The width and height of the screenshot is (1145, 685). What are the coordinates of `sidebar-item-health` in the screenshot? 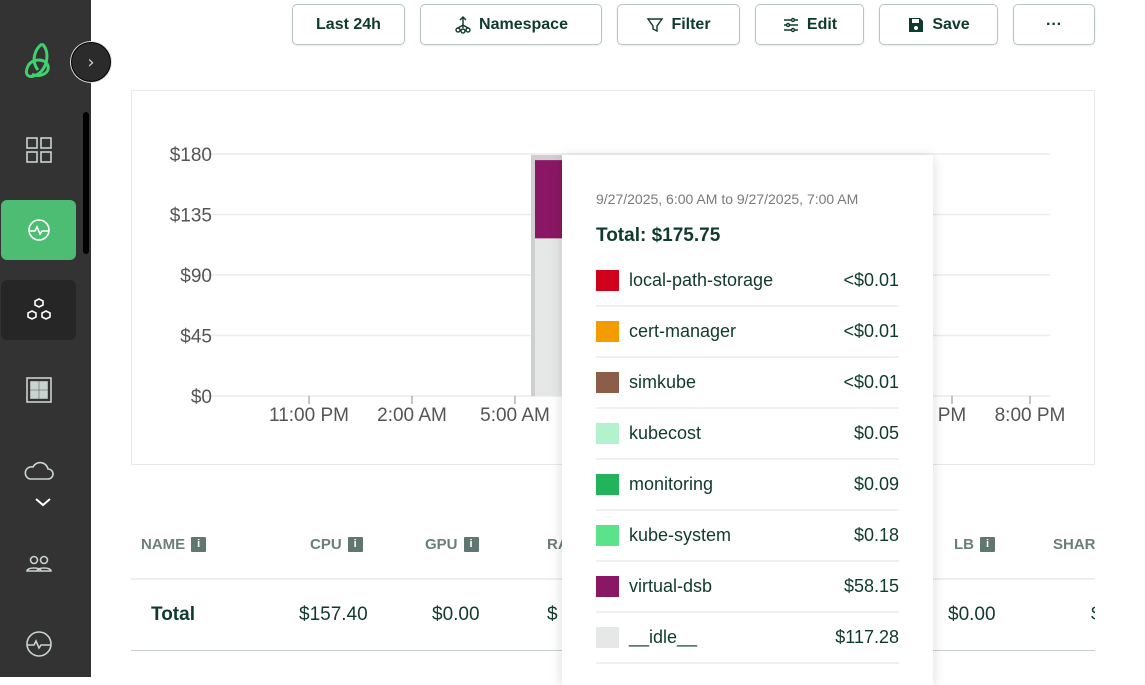 It's located at (38, 644).